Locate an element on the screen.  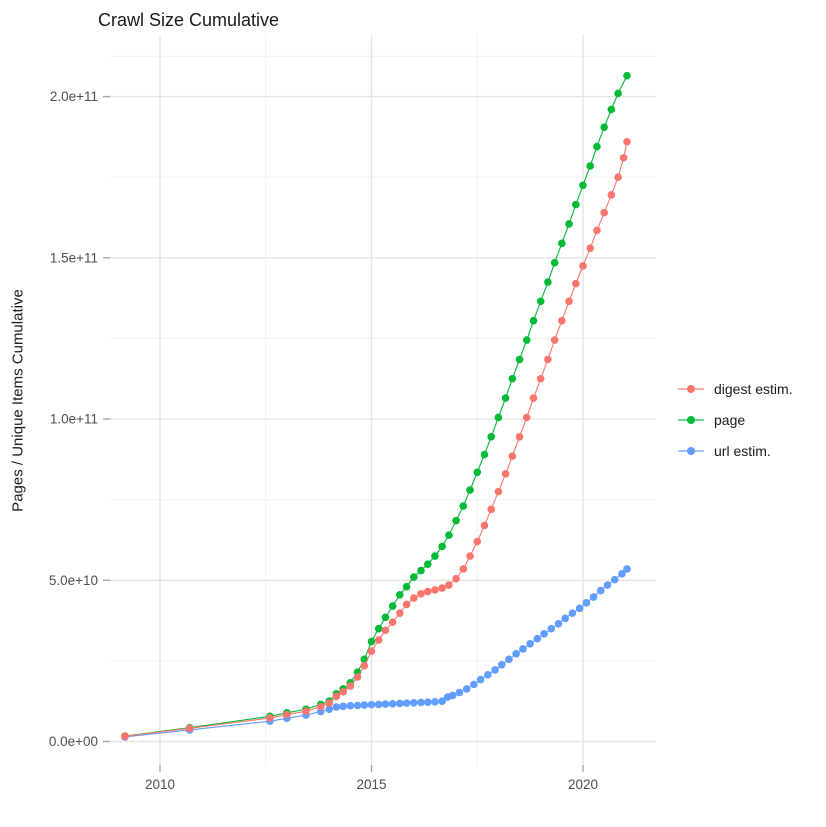
legend-item-page: page is located at coordinates (735, 420).